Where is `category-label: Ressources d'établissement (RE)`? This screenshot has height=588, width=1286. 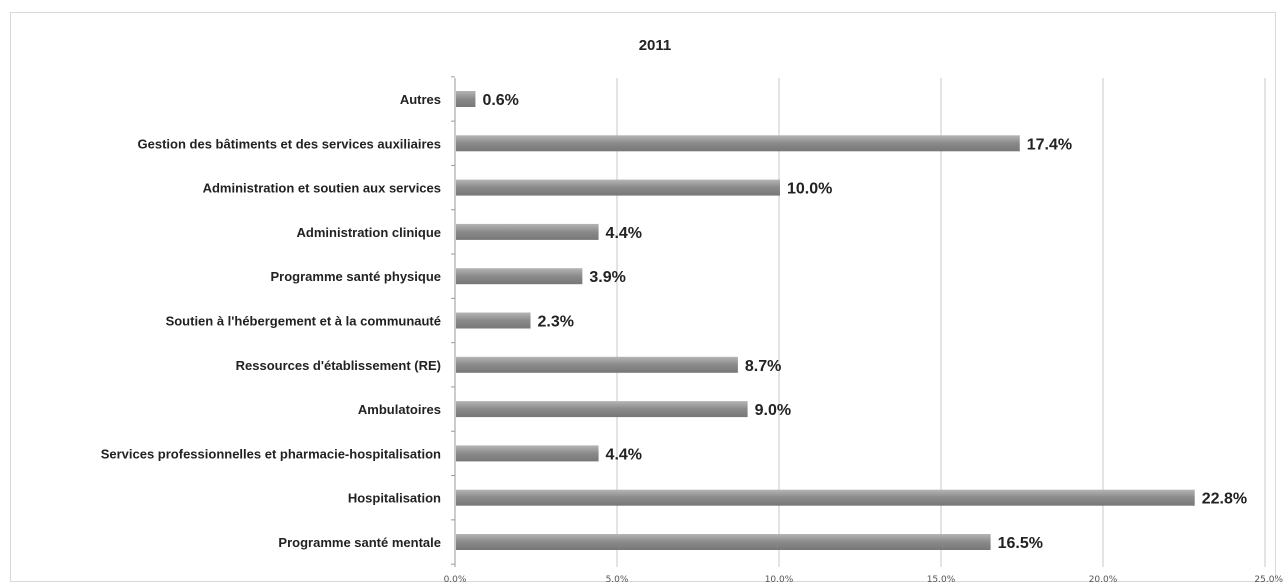 category-label: Ressources d'établissement (RE) is located at coordinates (338, 365).